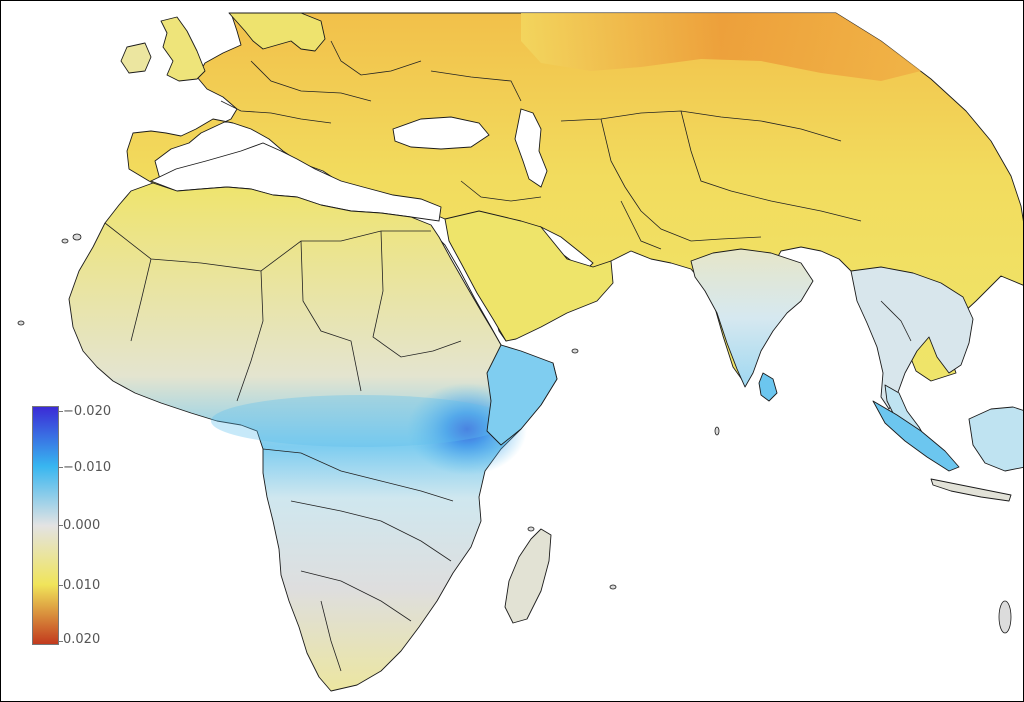 The height and width of the screenshot is (702, 1024). Describe the element at coordinates (529, 276) in the screenshot. I see `arabian-peninsula` at that location.